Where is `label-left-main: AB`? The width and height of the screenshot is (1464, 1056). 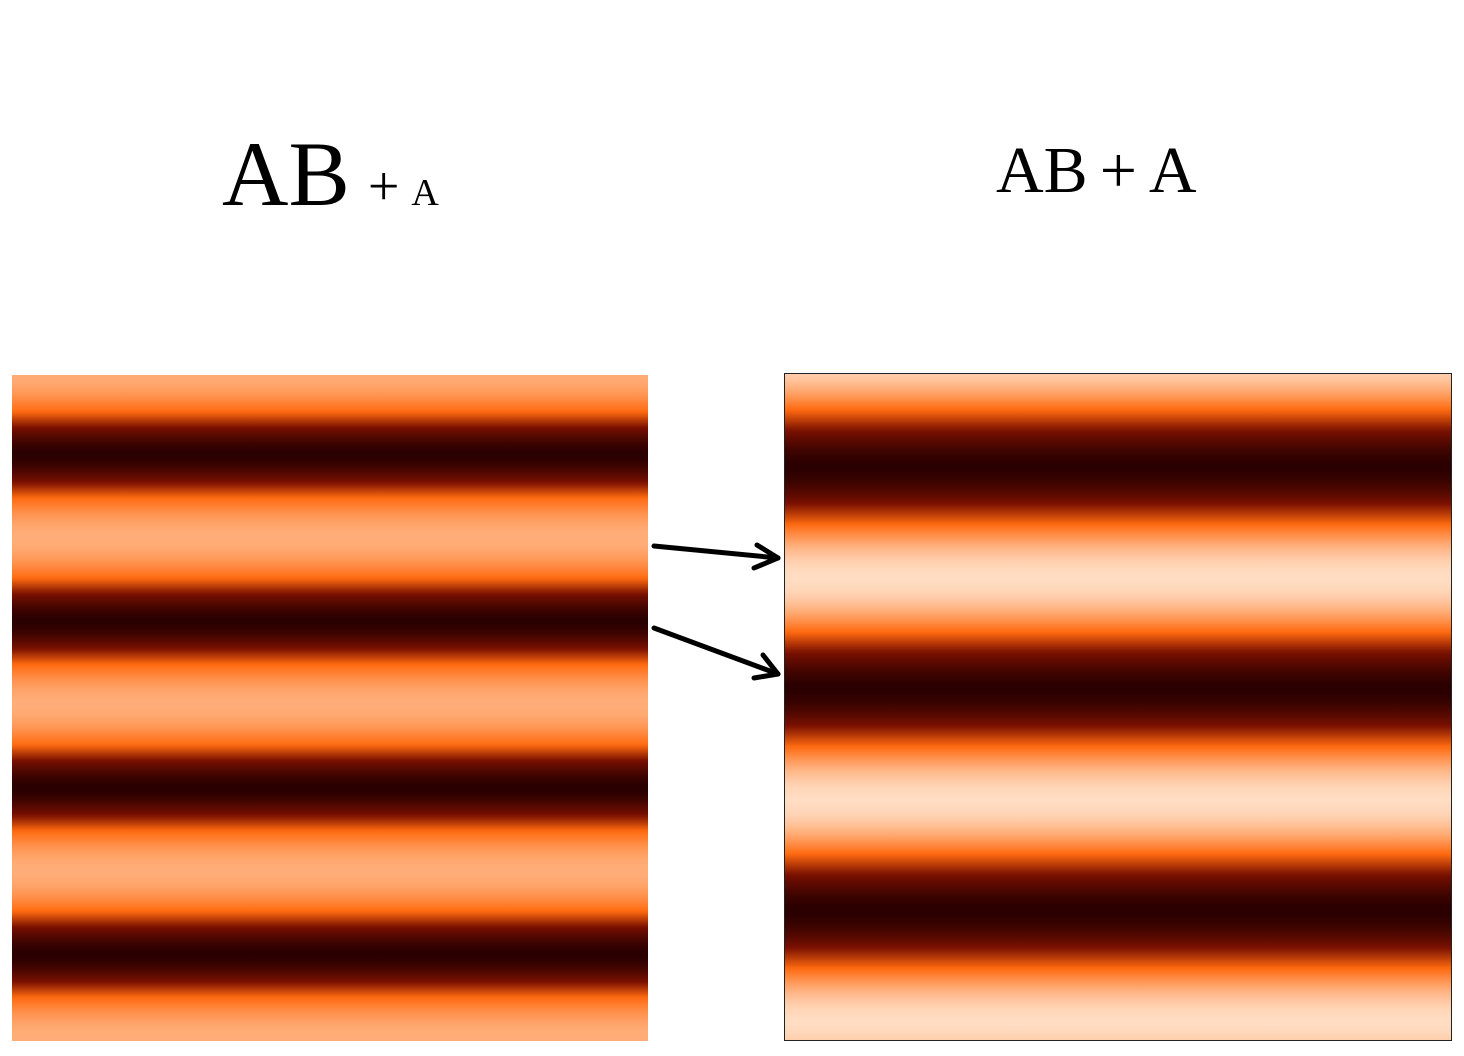
label-left-main: AB is located at coordinates (286, 174).